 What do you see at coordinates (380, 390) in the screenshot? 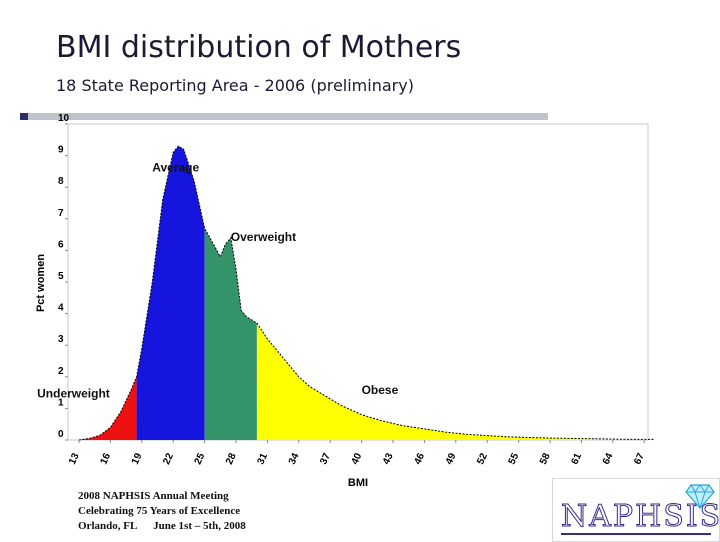
I see `annotation-obese: Obese` at bounding box center [380, 390].